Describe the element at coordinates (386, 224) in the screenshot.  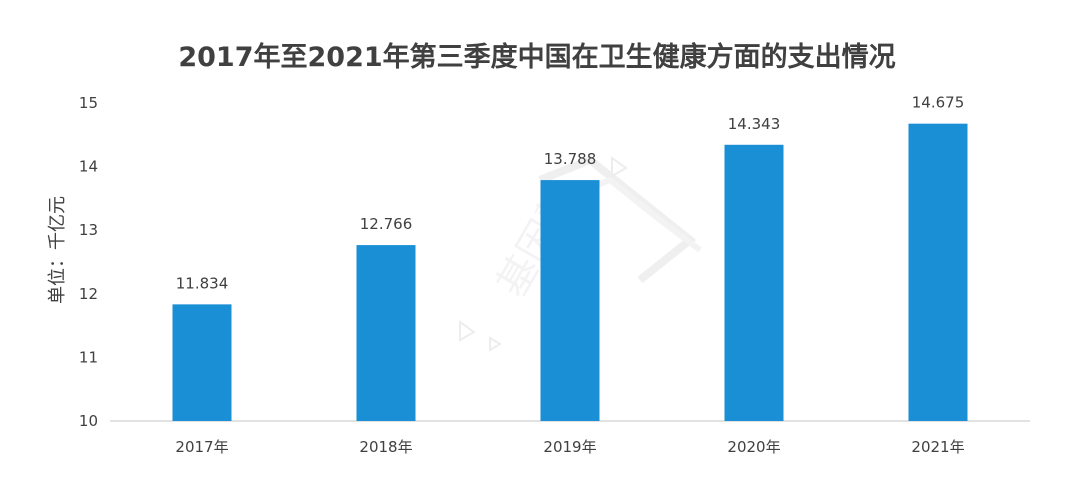
I see `data-label: 12.766` at that location.